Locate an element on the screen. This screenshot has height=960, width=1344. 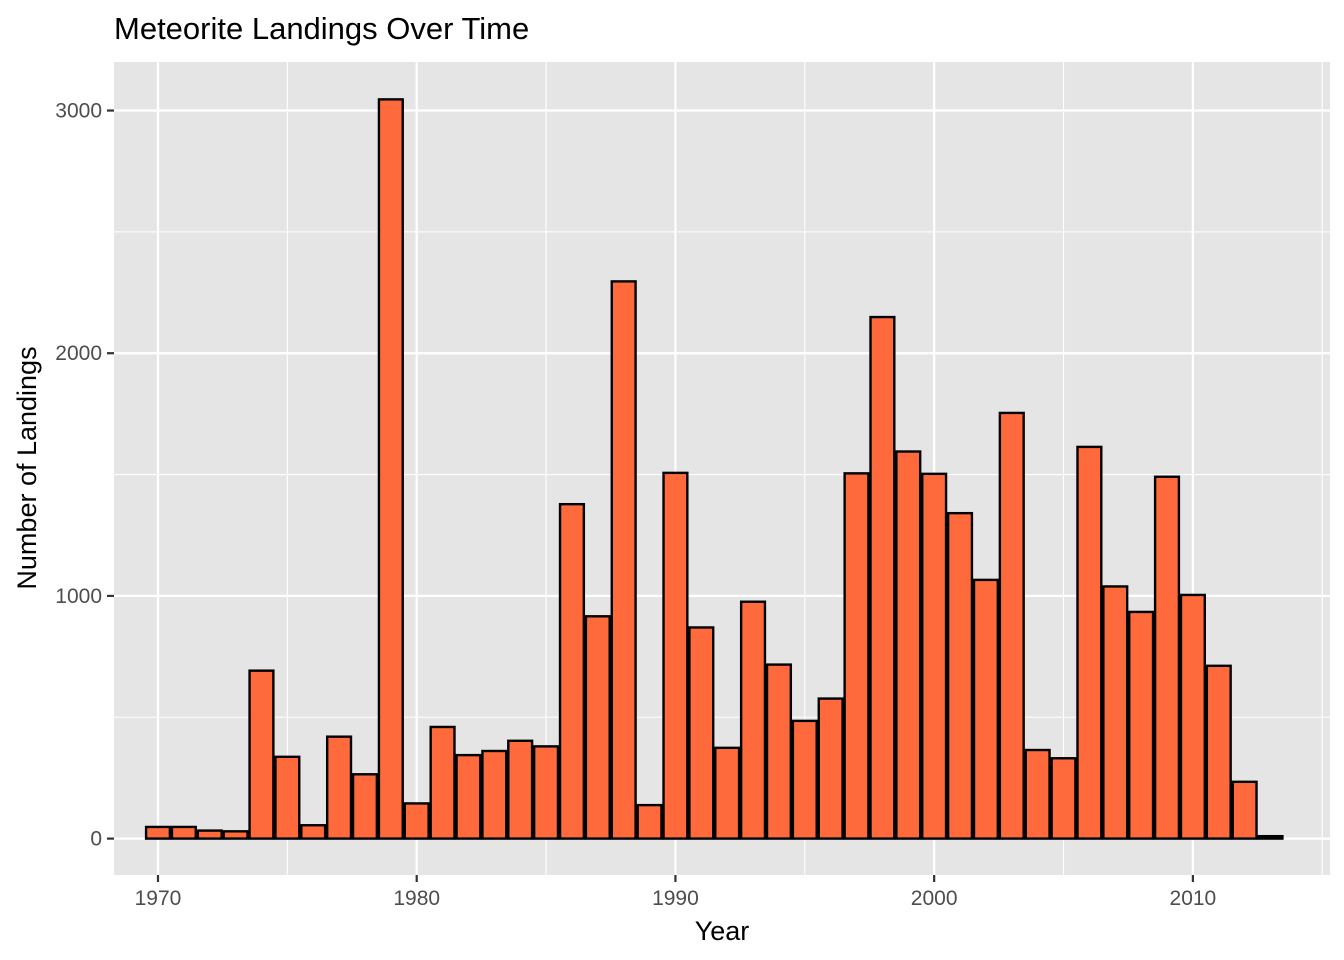
bar-1973 is located at coordinates (235, 835).